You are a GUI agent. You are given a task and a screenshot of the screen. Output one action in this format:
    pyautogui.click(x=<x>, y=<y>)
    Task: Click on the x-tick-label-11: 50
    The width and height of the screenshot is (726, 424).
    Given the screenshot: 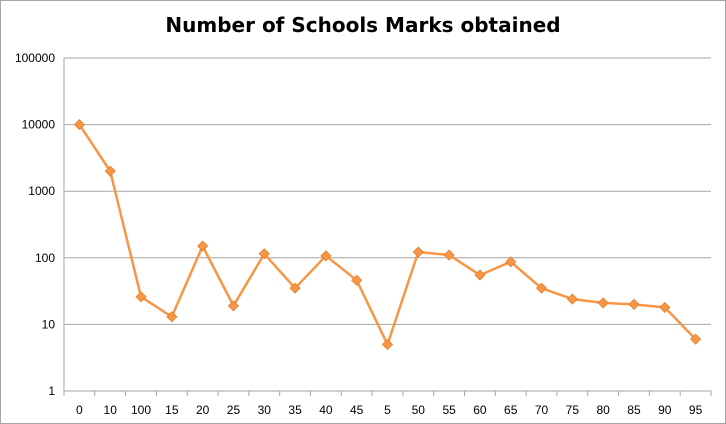 What is the action you would take?
    pyautogui.click(x=419, y=410)
    